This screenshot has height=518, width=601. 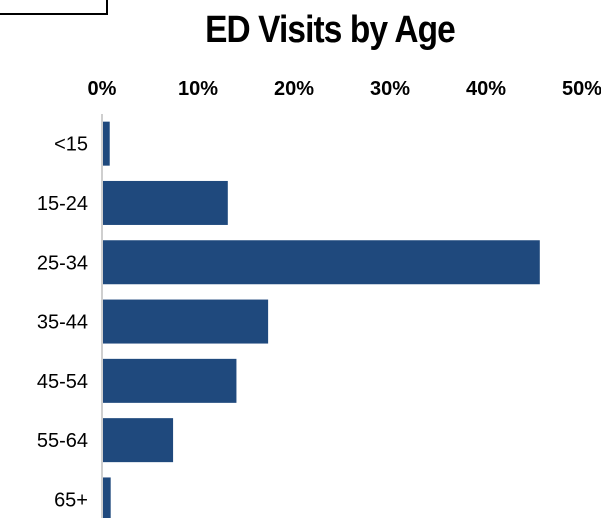 I want to click on category-label: 45-54, so click(x=62, y=382).